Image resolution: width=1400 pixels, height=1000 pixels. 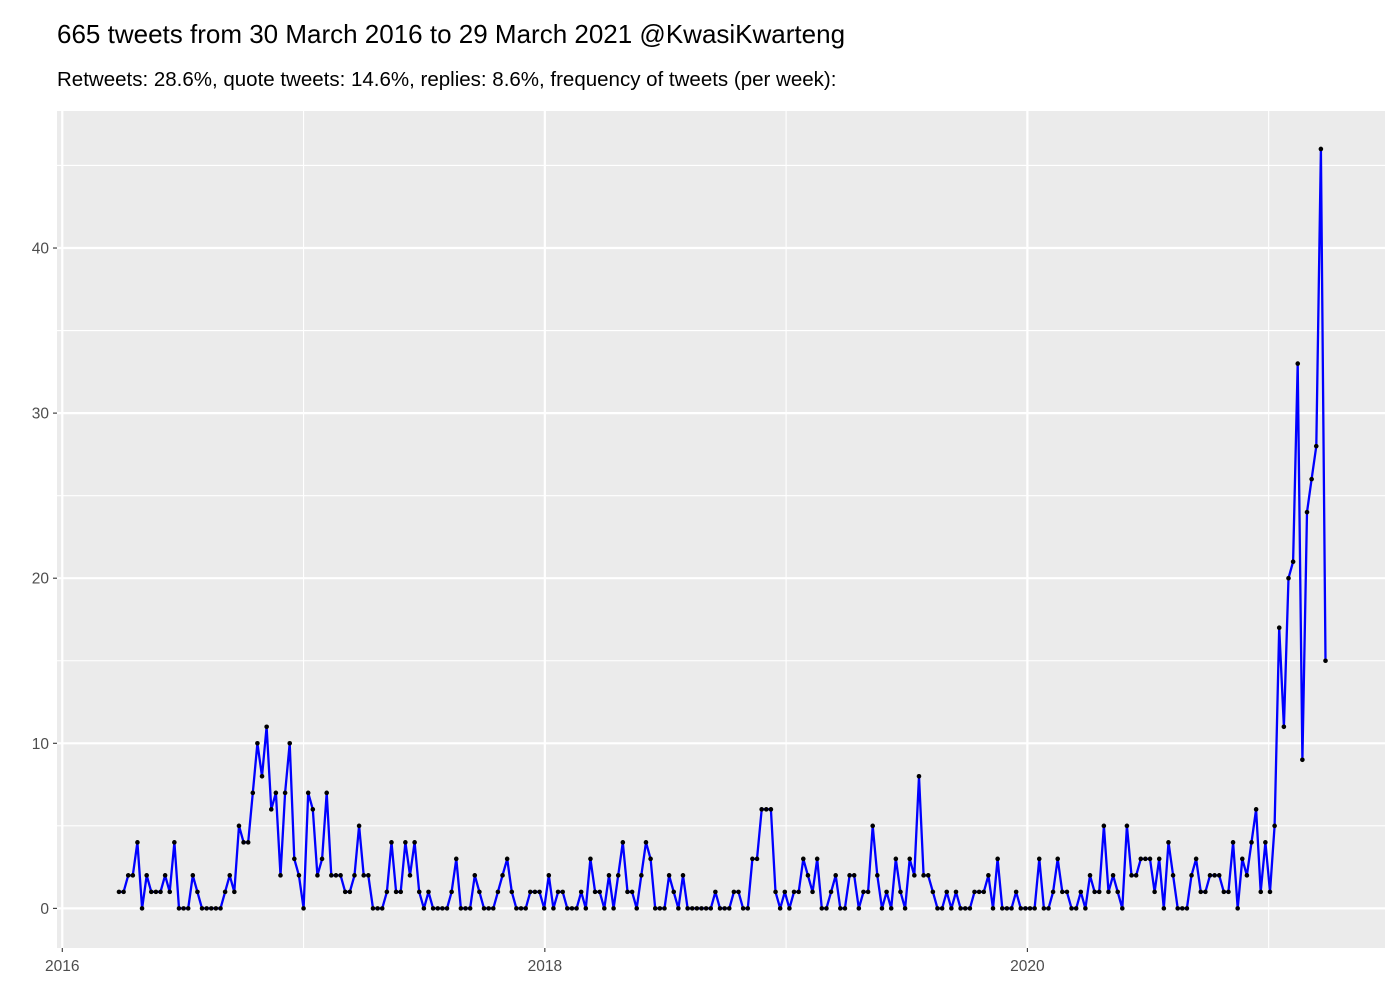 I want to click on x-axis: 2016 2018 2020, so click(x=545, y=961).